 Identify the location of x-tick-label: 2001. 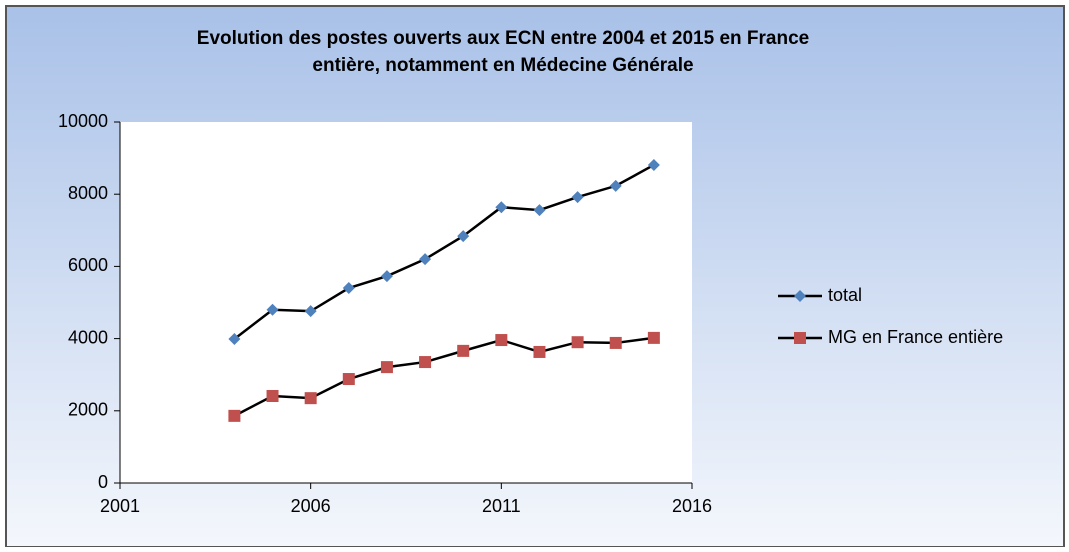
(120, 506).